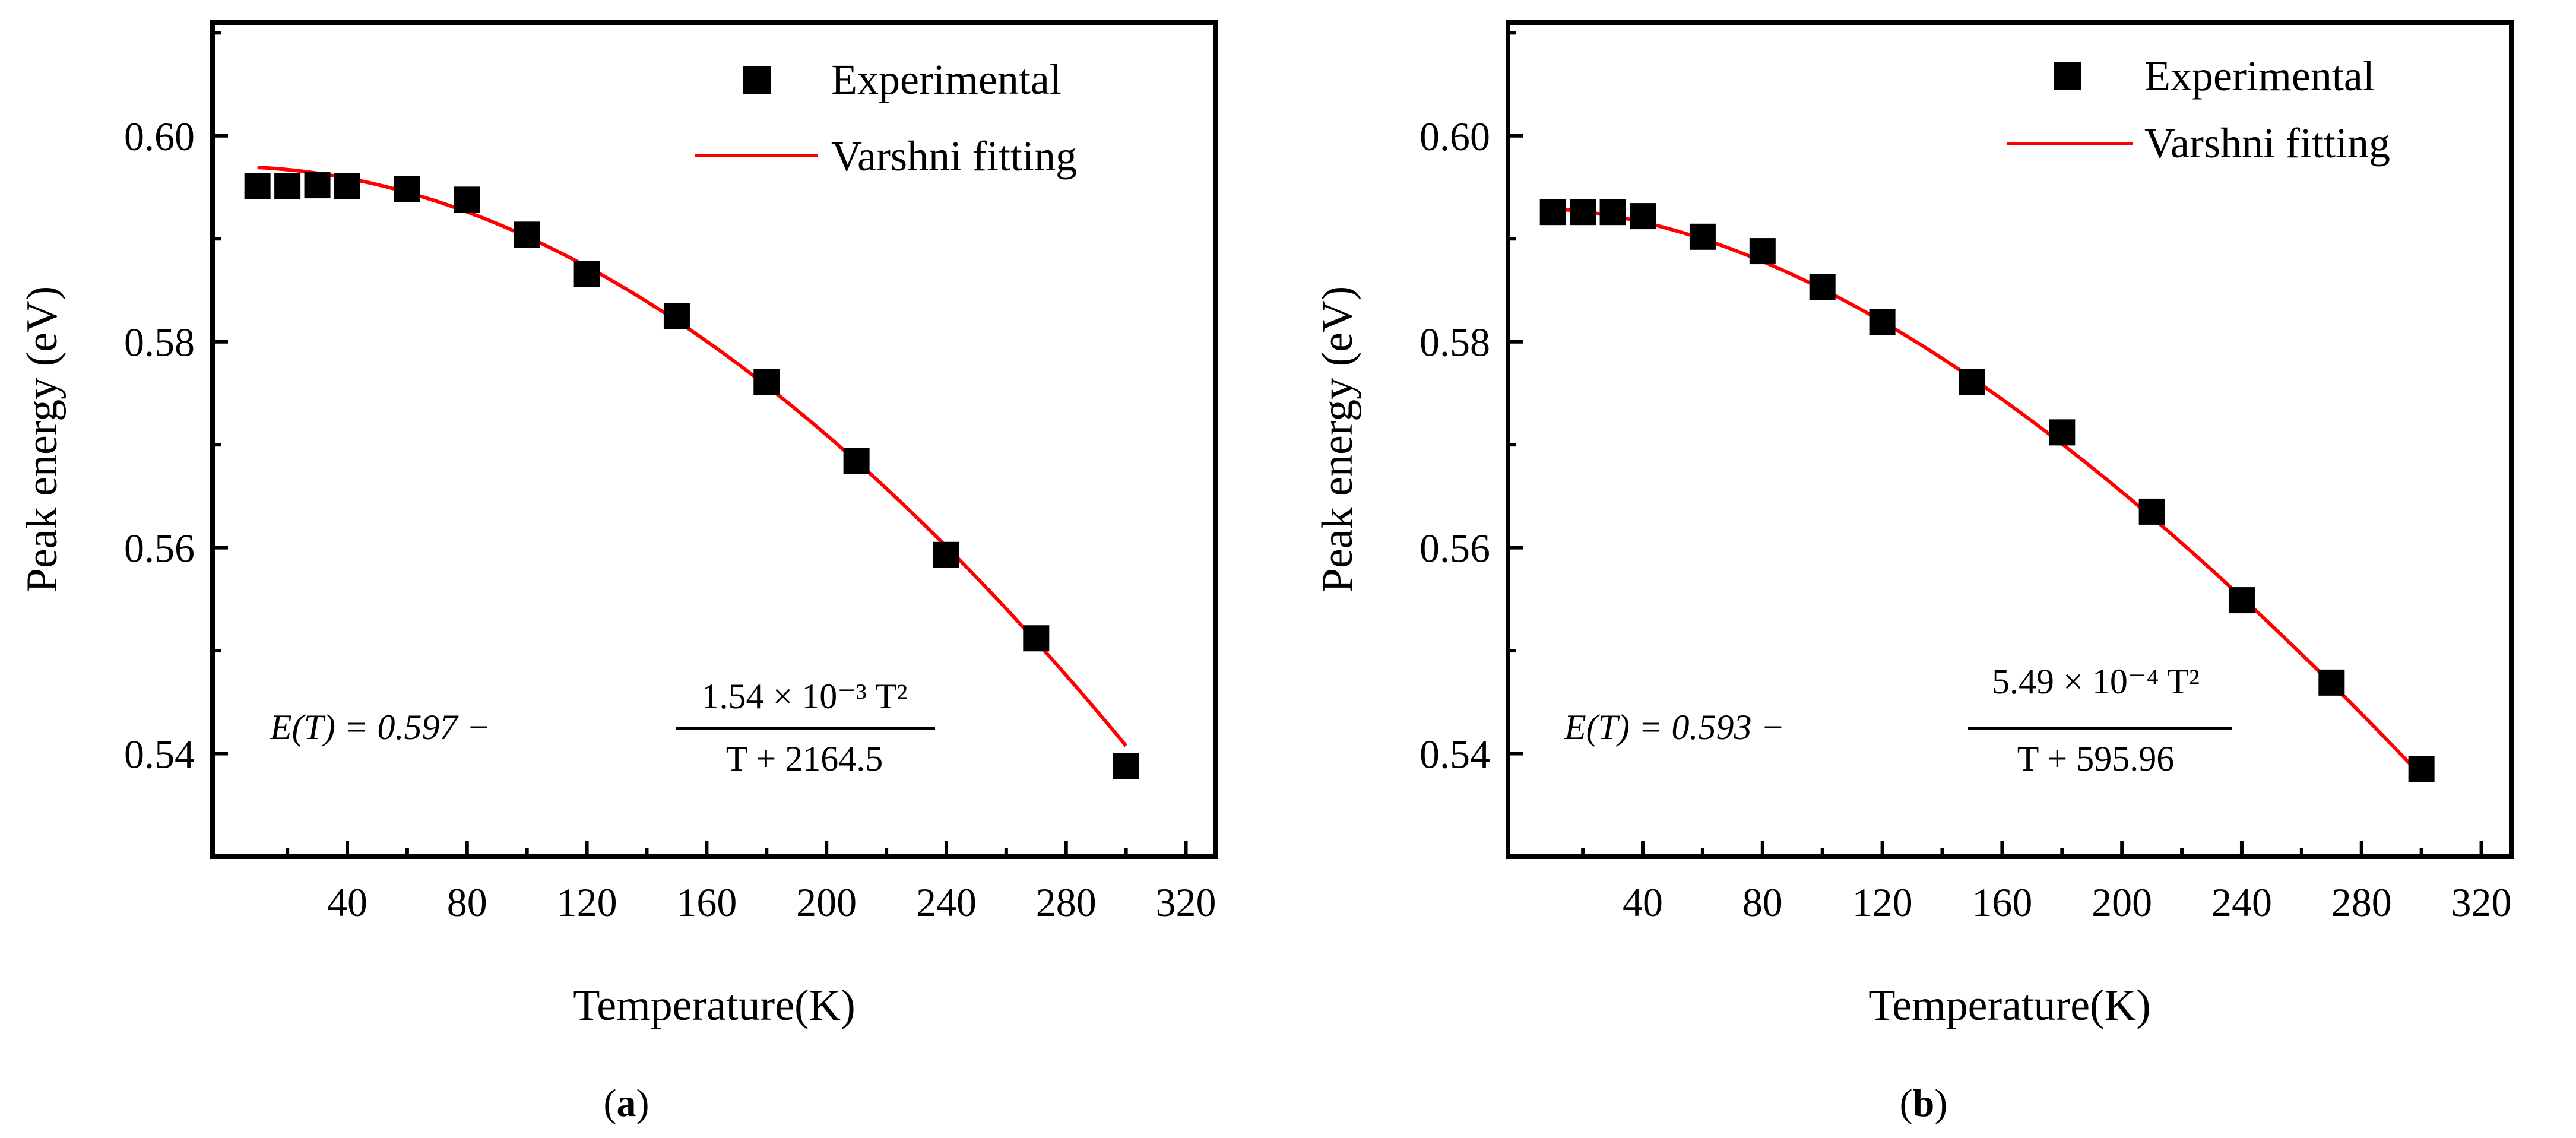  Describe the element at coordinates (1898, 720) in the screenshot. I see `equation-annotation: E(T) = 0.593 − 5.49 × 10⁻⁴ T² T + 595.96` at that location.